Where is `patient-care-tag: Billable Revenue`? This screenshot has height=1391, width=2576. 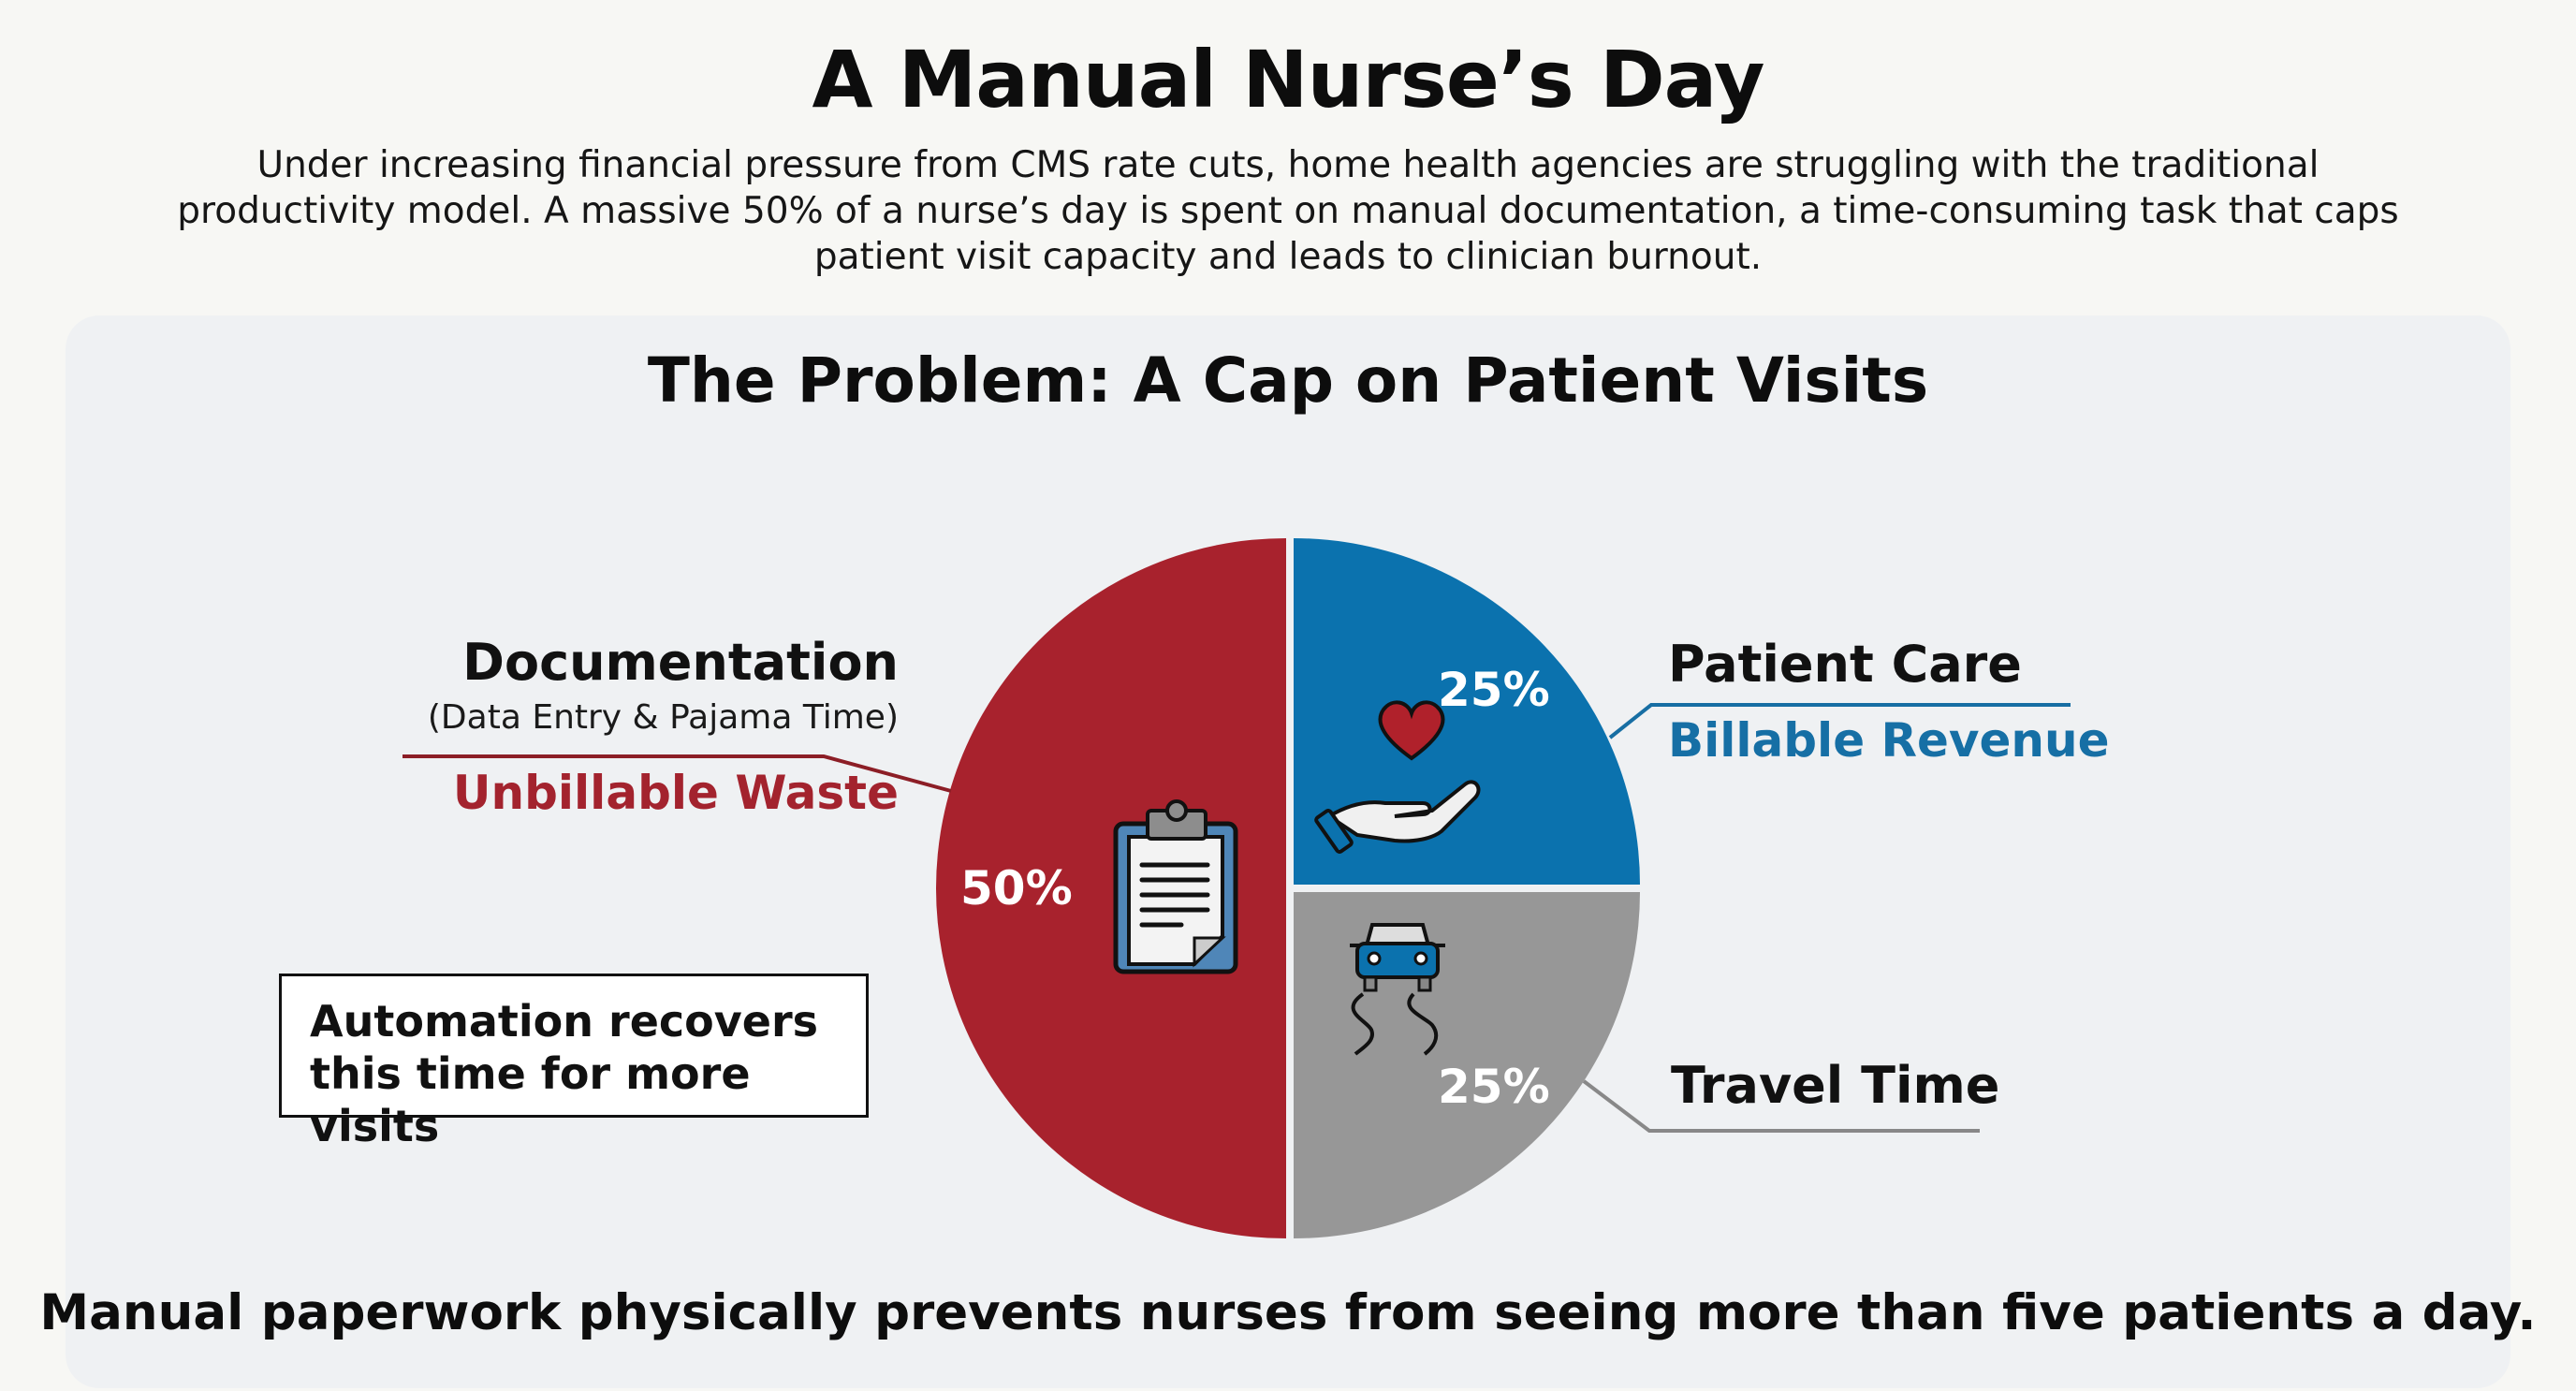 patient-care-tag: Billable Revenue is located at coordinates (1889, 740).